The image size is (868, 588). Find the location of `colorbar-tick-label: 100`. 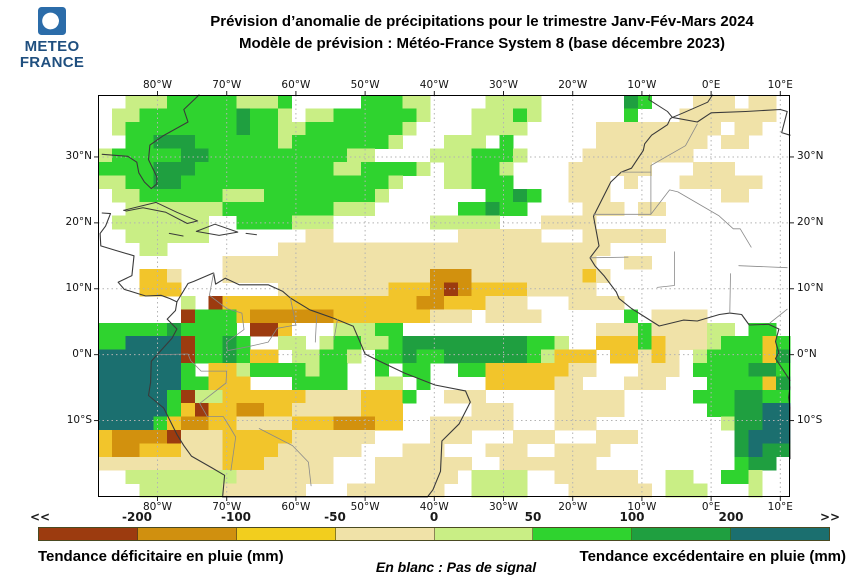

colorbar-tick-label: 100 is located at coordinates (632, 517).